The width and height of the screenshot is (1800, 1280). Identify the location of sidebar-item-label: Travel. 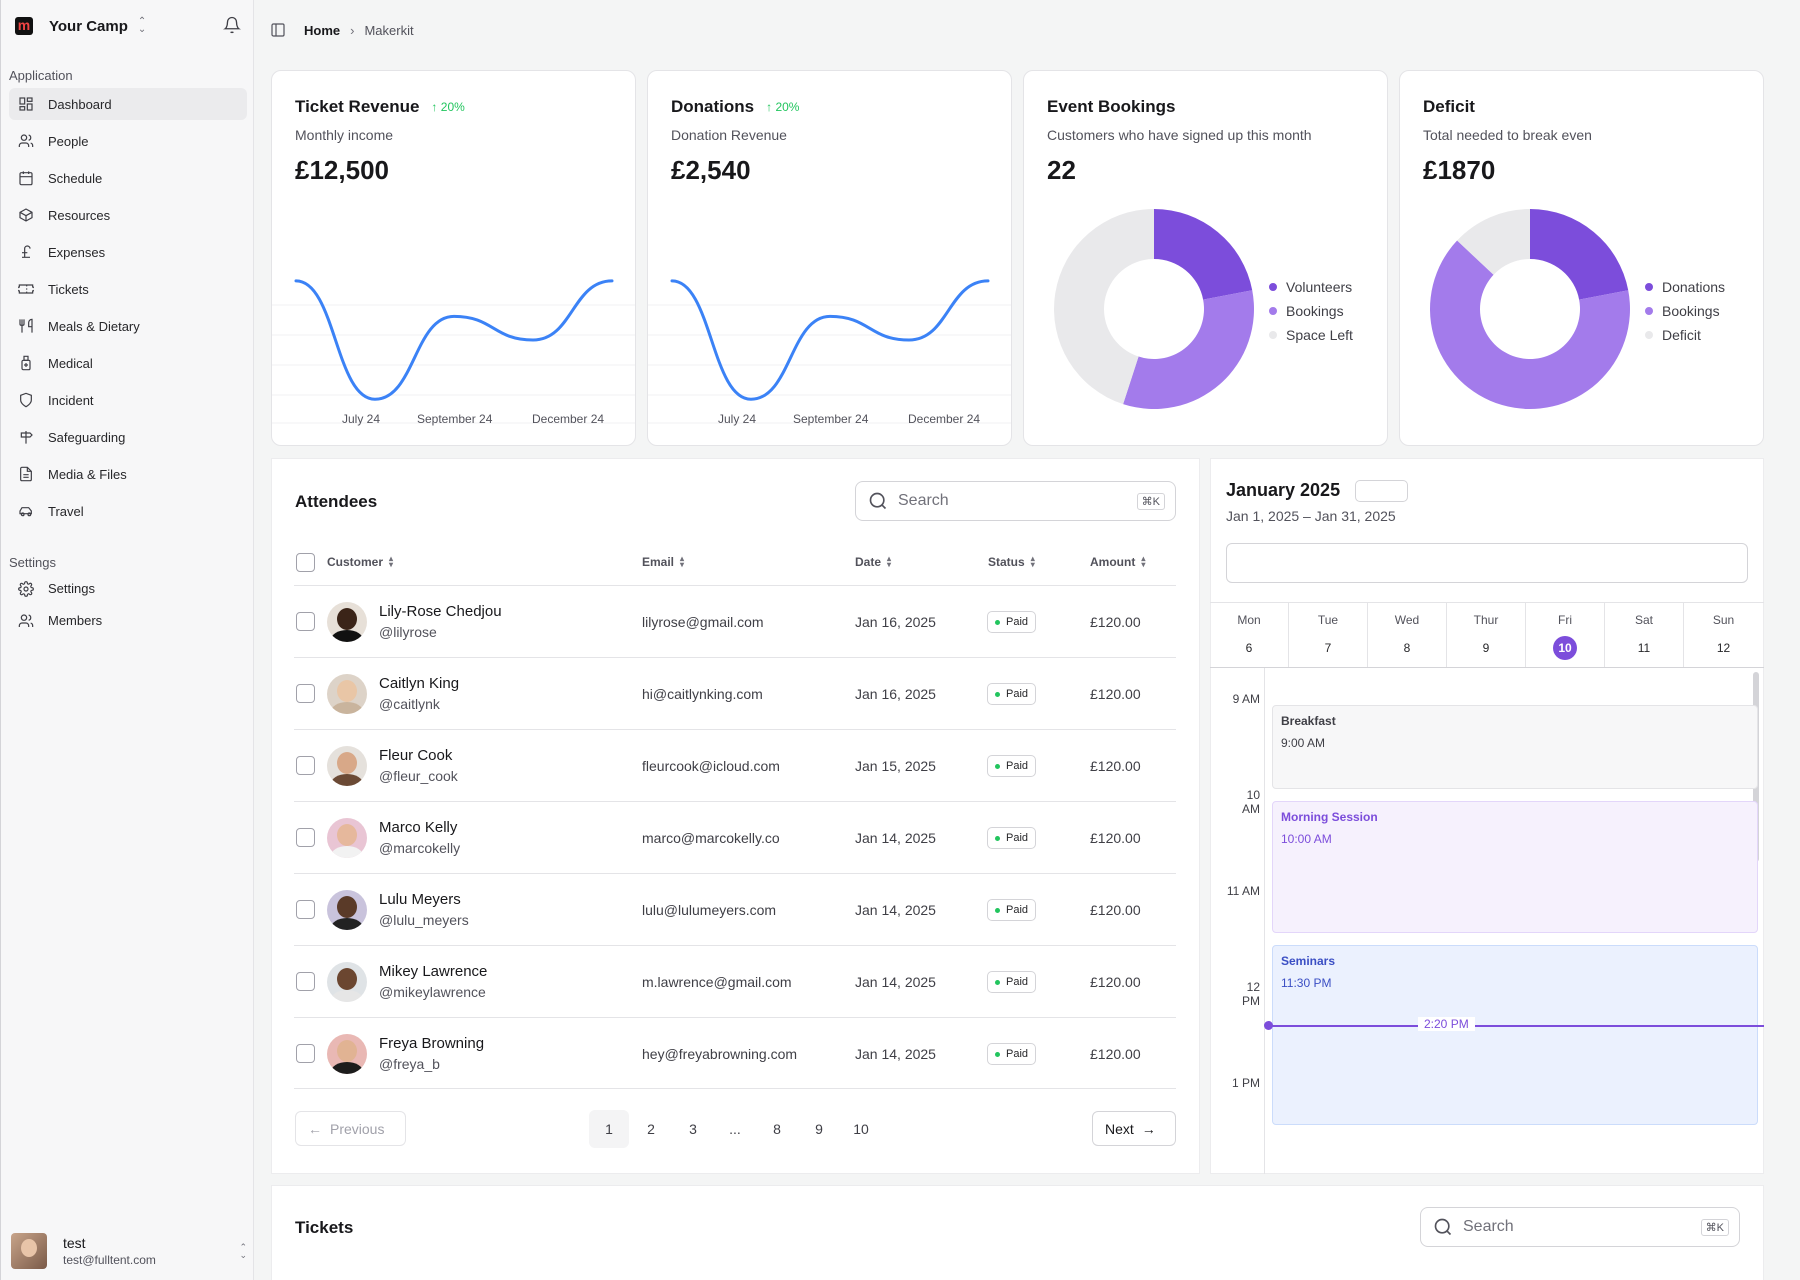
(66, 511).